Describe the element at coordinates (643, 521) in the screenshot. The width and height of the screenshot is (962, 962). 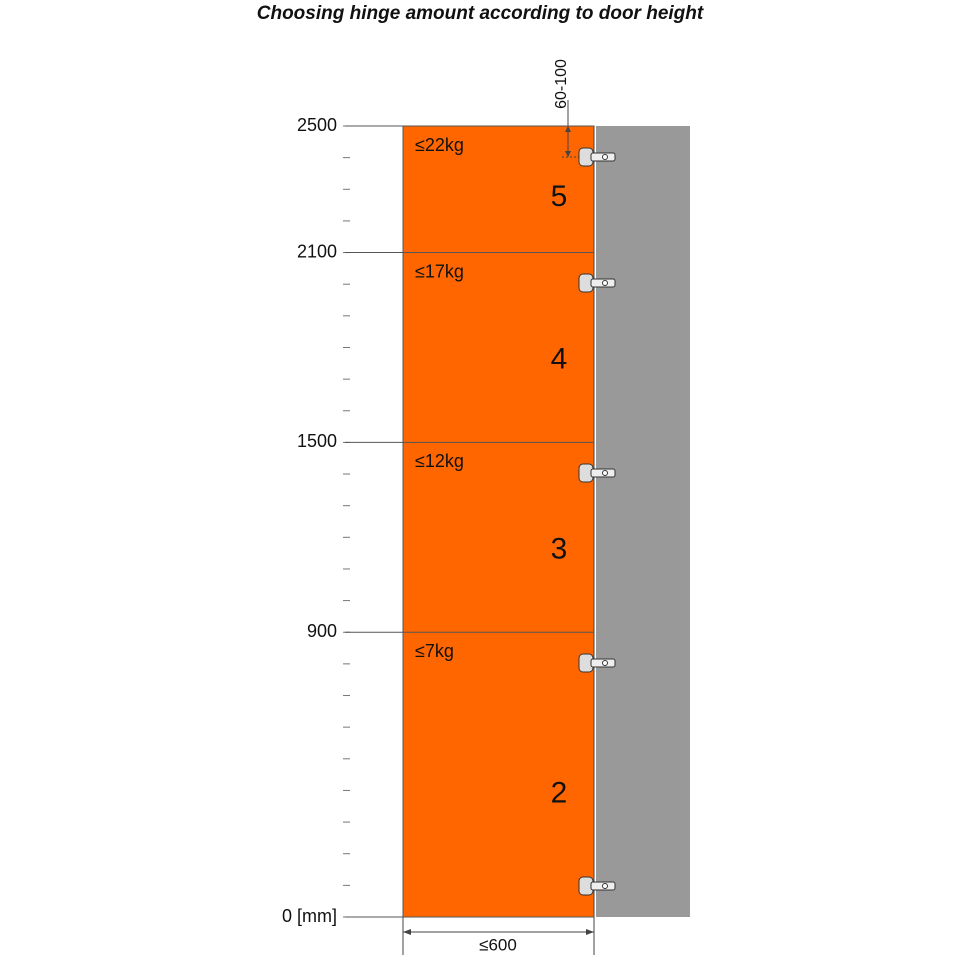
I see `cabinet-side` at that location.